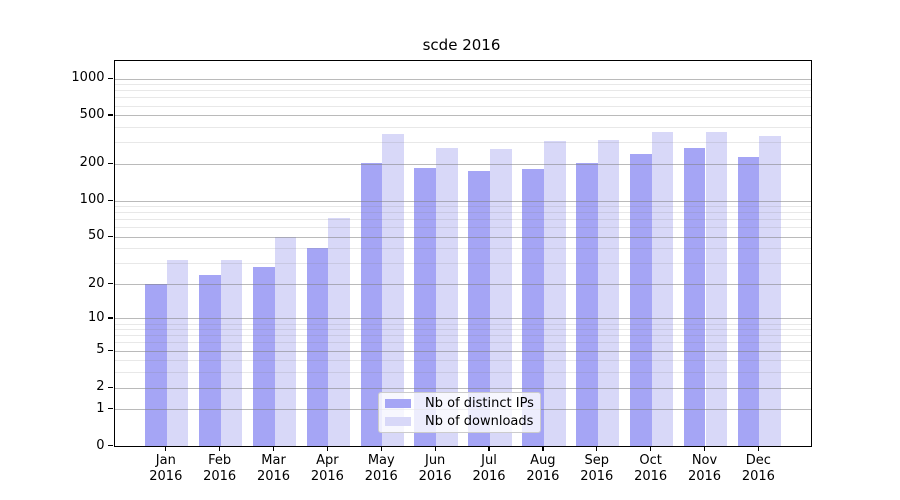  What do you see at coordinates (758, 448) in the screenshot?
I see `x-tick-dec` at bounding box center [758, 448].